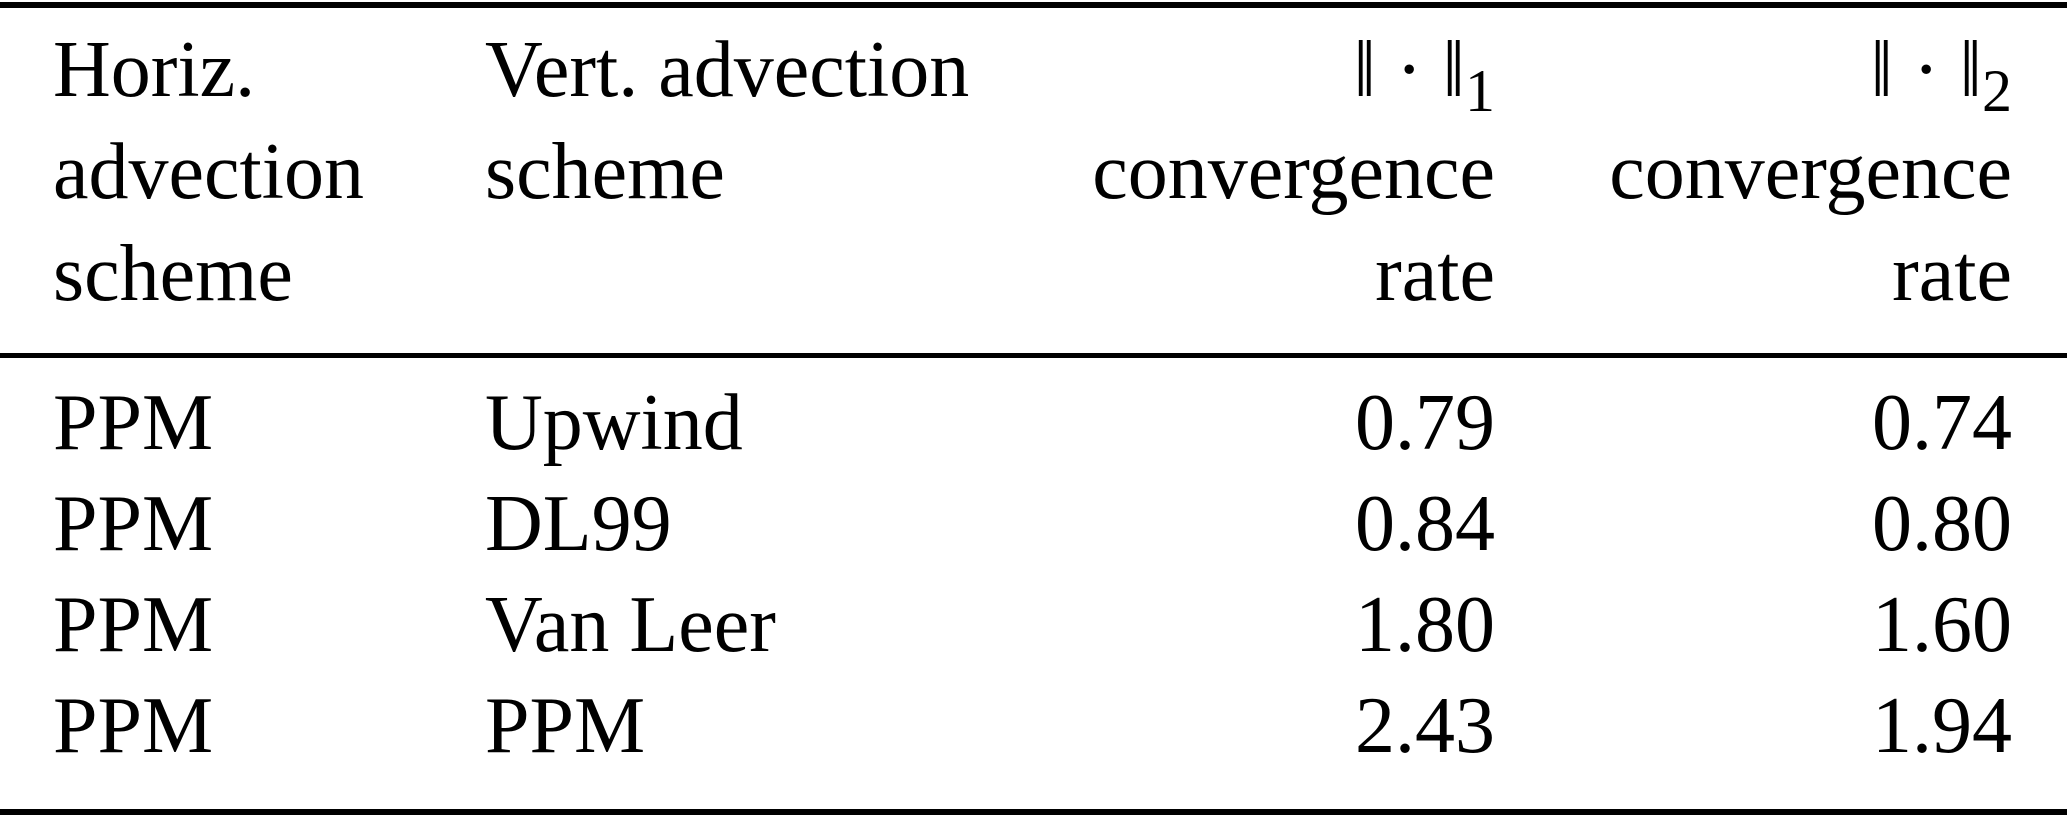  Describe the element at coordinates (1033, 812) in the screenshot. I see `bottom-rule` at that location.